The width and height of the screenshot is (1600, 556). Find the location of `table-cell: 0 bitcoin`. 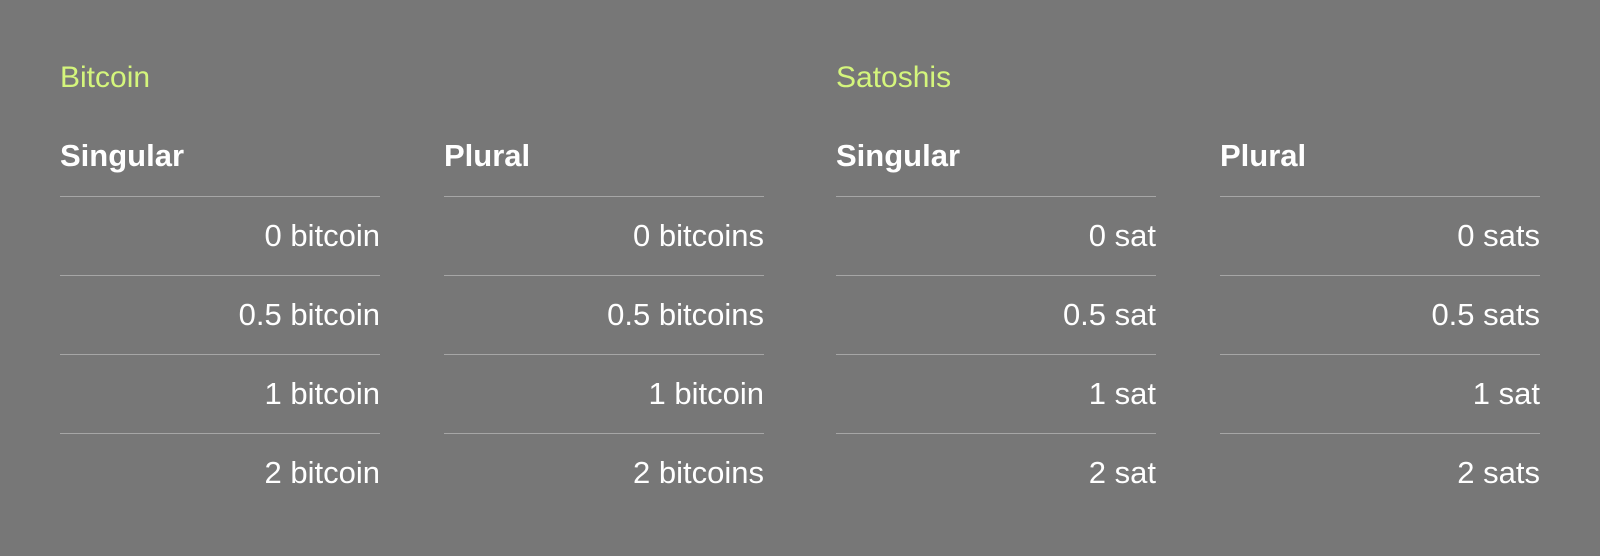

table-cell: 0 bitcoin is located at coordinates (220, 235).